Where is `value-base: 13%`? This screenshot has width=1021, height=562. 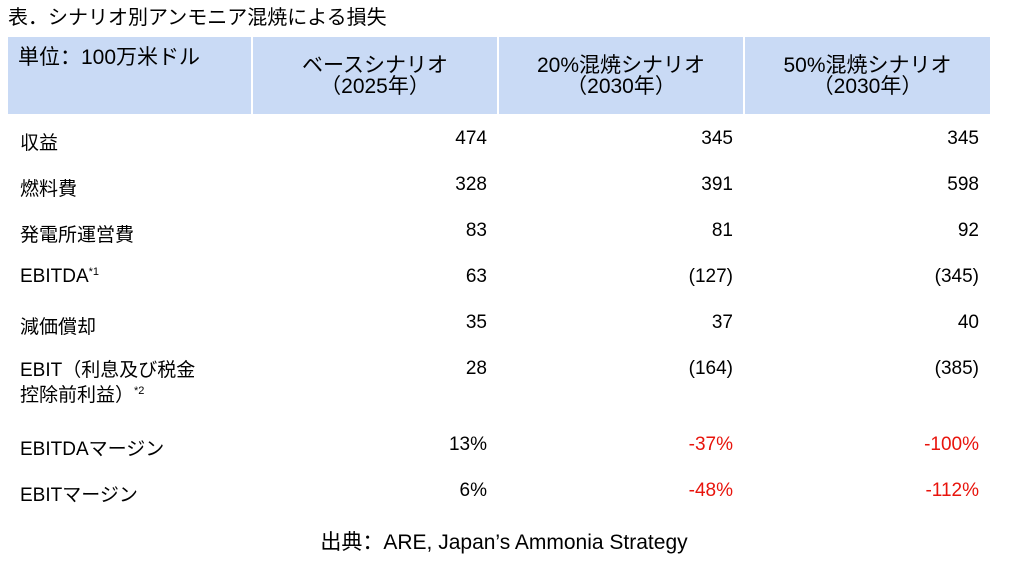
value-base: 13% is located at coordinates (467, 444).